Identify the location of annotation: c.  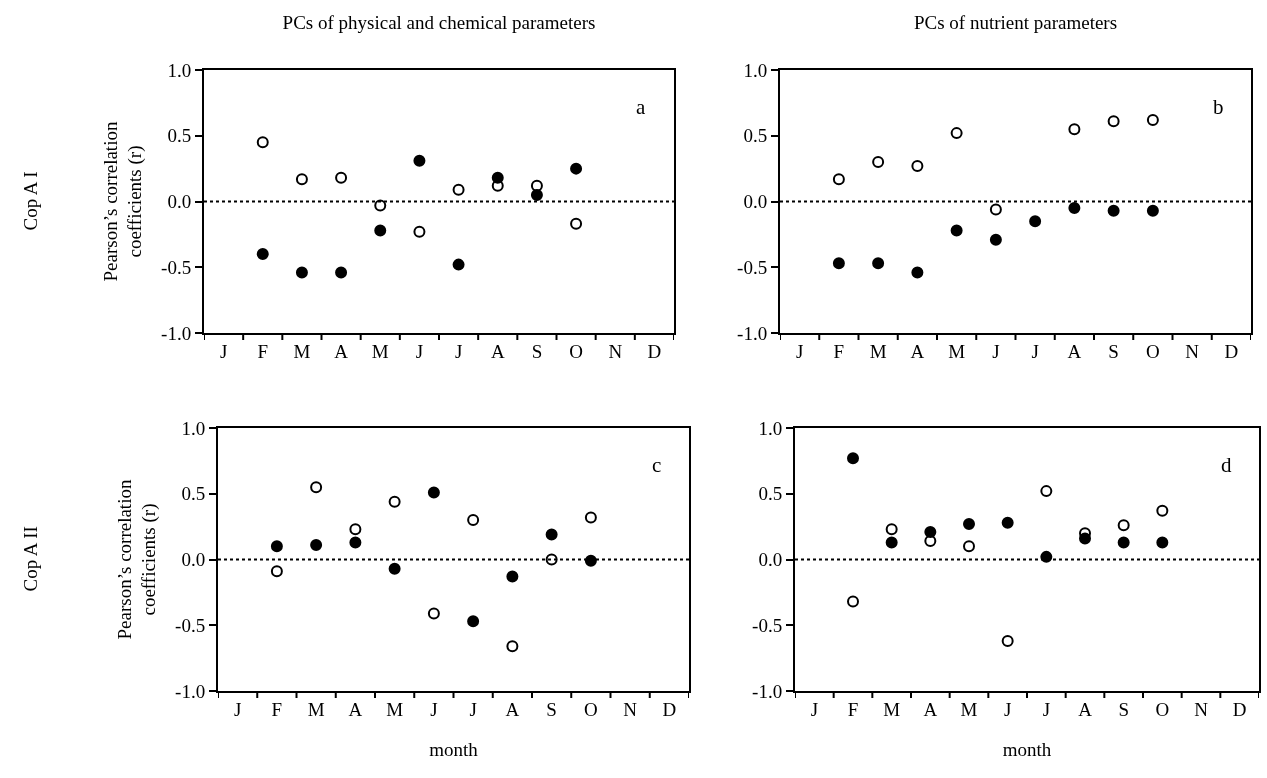
(657, 465).